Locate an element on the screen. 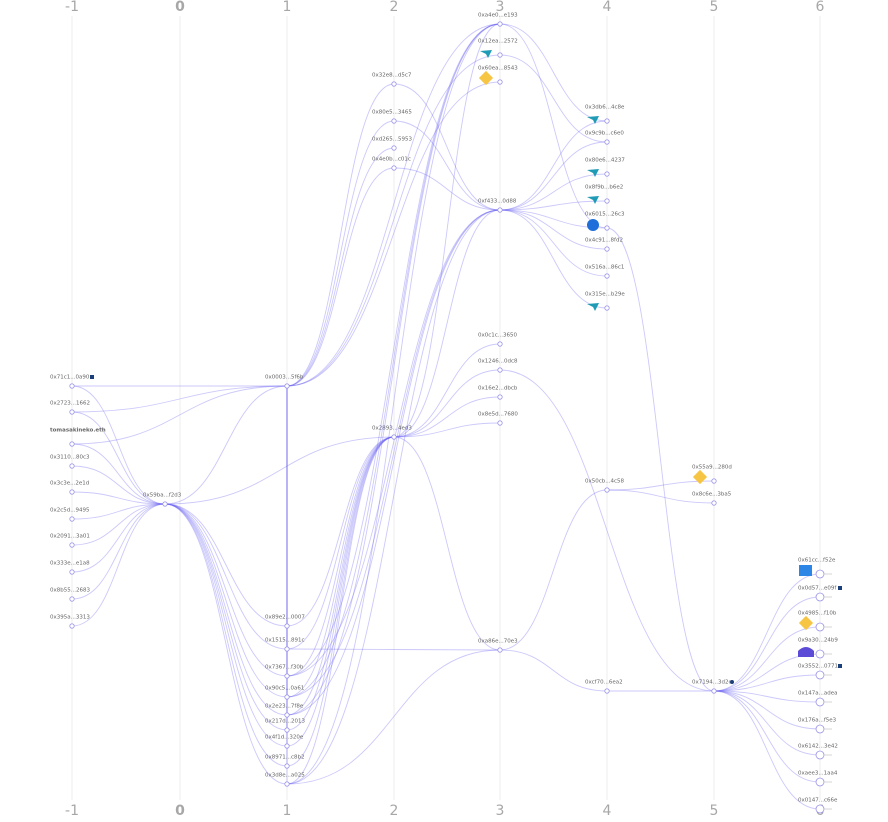  node-label: 0x50cb...4c58 is located at coordinates (605, 482).